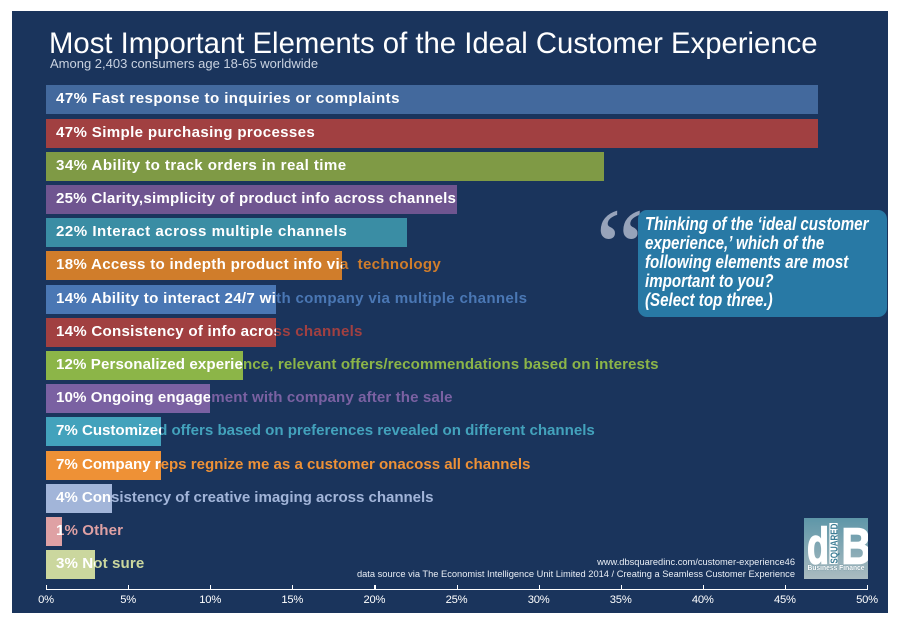 This screenshot has width=900, height=625. I want to click on svg-text: d, so click(818, 546).